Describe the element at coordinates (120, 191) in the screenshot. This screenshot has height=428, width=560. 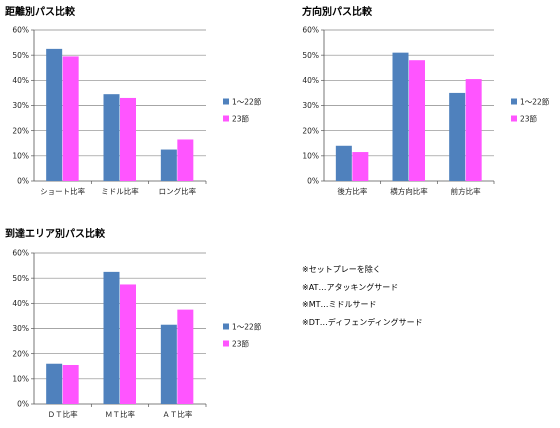
I see `x-tick-label: ミドル比率` at that location.